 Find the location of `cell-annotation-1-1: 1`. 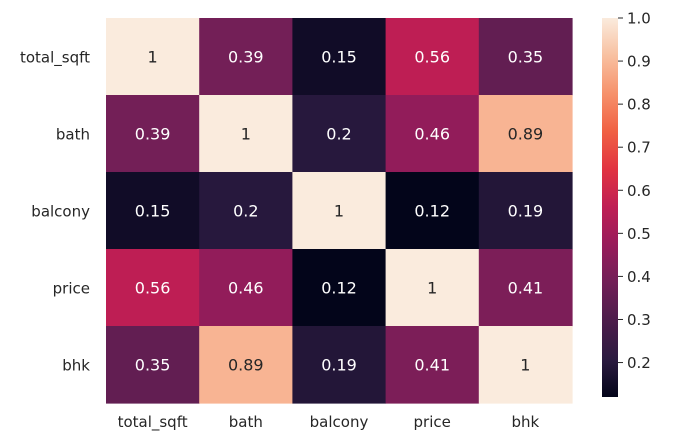

cell-annotation-1-1: 1 is located at coordinates (246, 134).